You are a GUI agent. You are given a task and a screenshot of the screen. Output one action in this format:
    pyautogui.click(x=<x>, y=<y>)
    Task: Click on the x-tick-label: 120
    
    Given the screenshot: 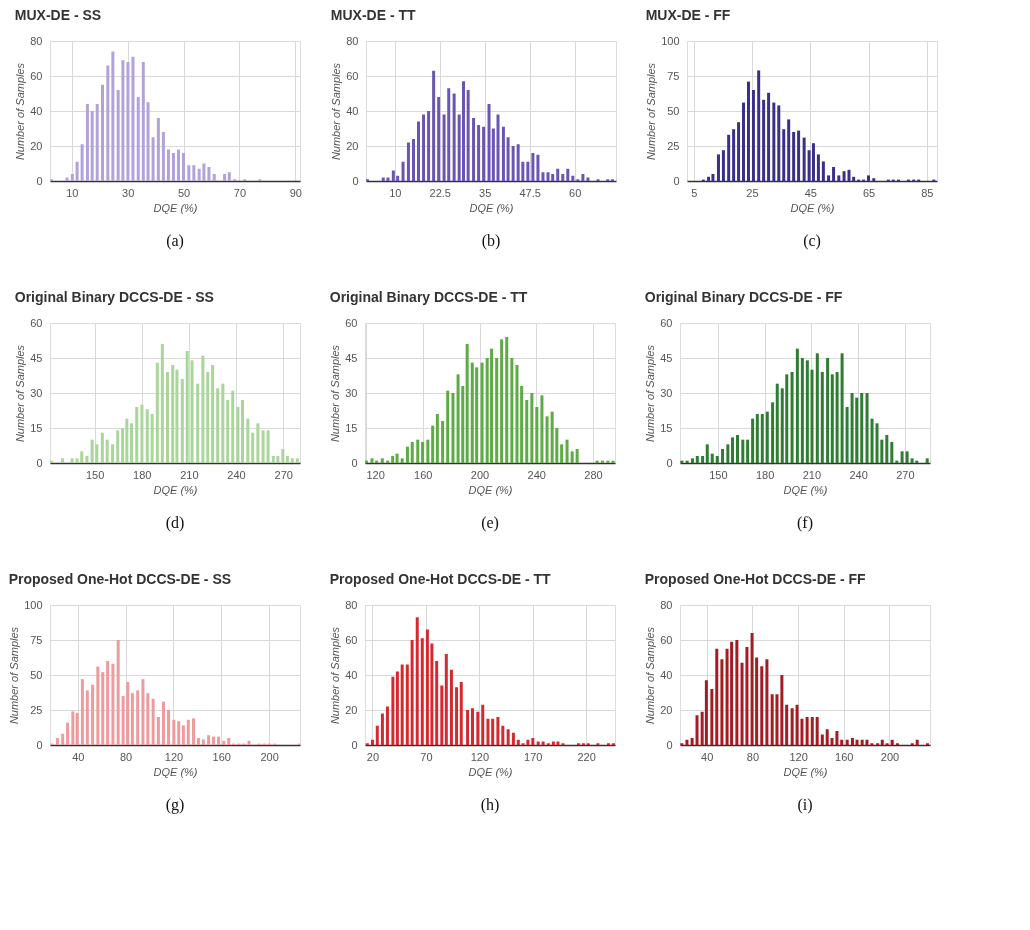 What is the action you would take?
    pyautogui.click(x=174, y=756)
    